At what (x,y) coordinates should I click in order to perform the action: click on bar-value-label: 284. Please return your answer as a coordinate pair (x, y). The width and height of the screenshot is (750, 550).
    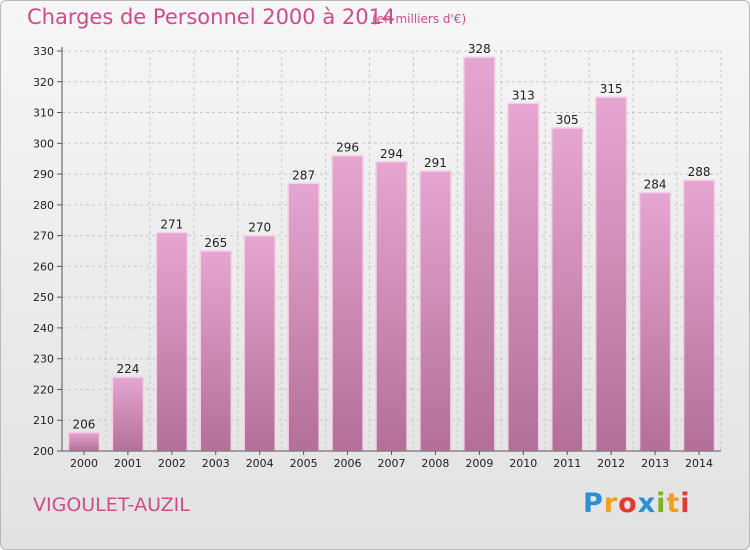
    Looking at the image, I should click on (655, 185).